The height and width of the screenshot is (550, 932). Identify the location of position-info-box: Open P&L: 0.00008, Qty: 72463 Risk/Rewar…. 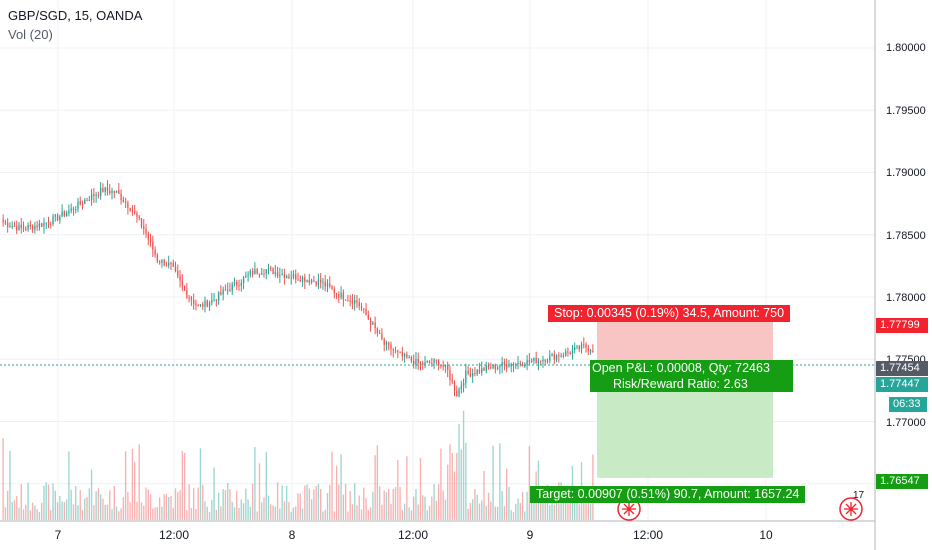
(691, 376).